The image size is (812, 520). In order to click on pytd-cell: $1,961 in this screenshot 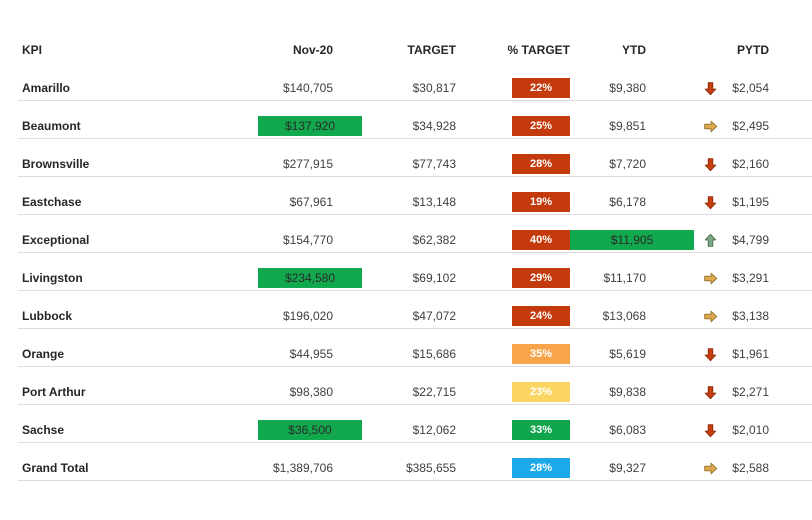, I will do `click(750, 354)`.